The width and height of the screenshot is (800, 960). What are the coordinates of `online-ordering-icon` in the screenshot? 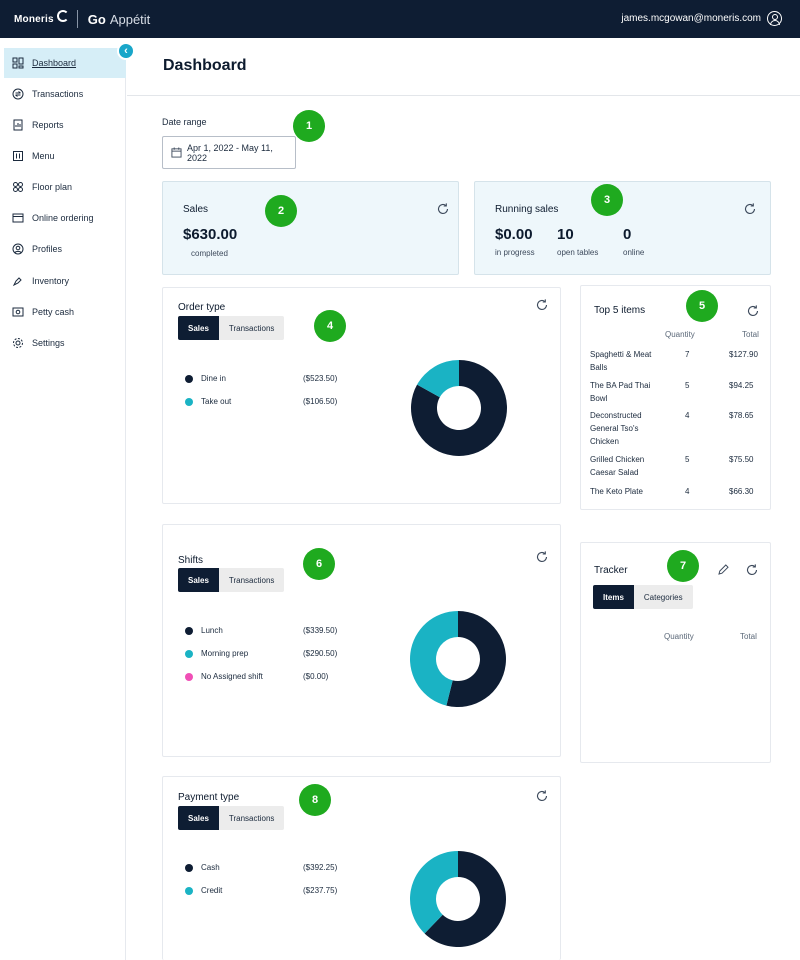 It's located at (18, 218).